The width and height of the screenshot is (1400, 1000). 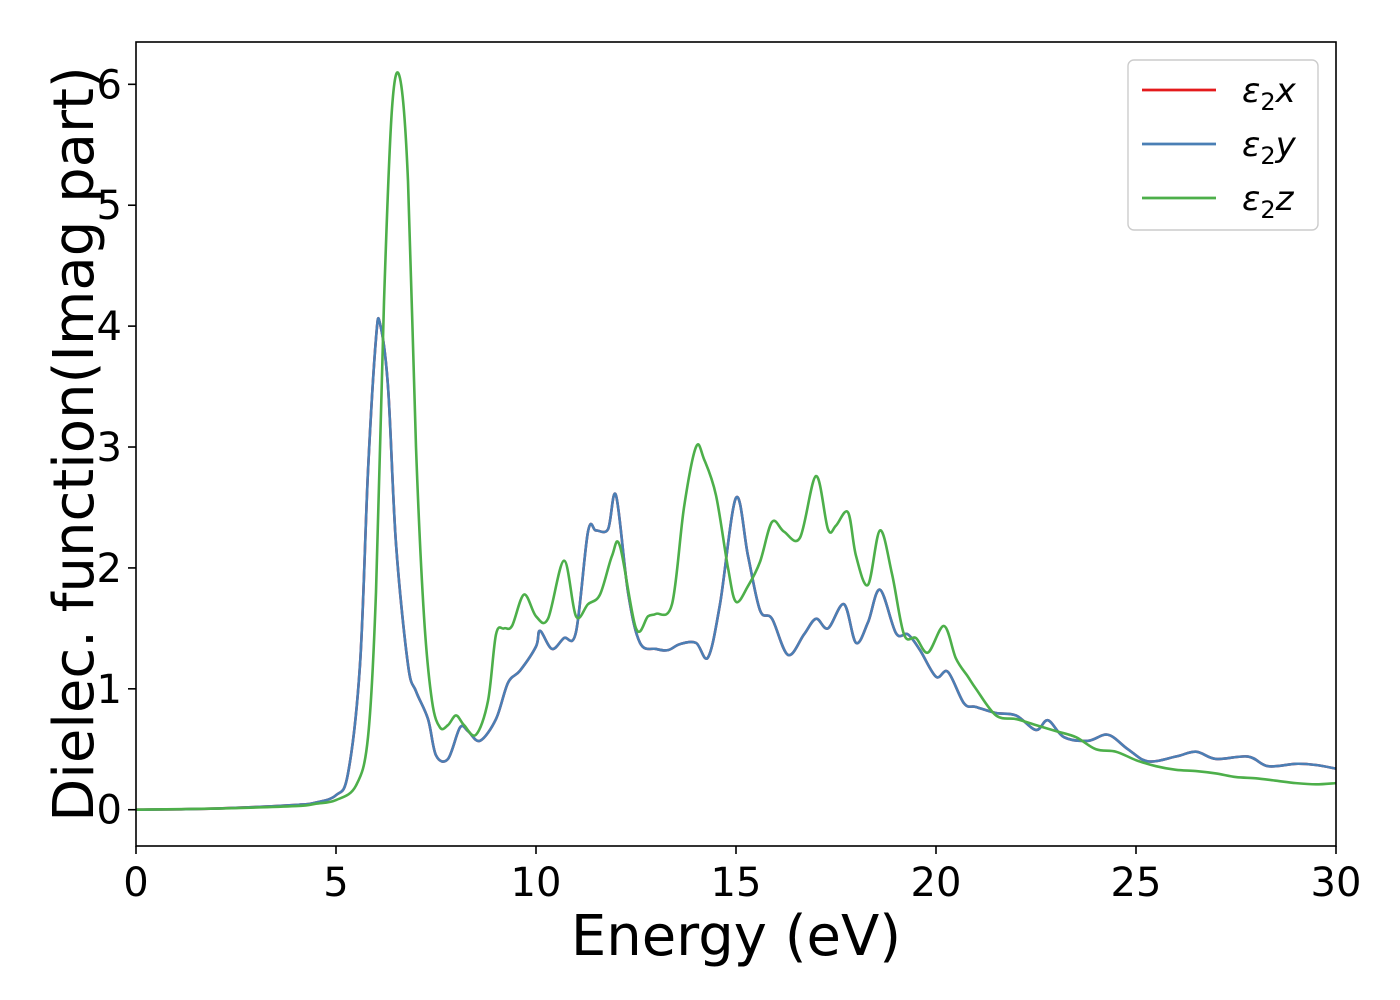 I want to click on y-tick-label: 1, so click(x=109, y=690).